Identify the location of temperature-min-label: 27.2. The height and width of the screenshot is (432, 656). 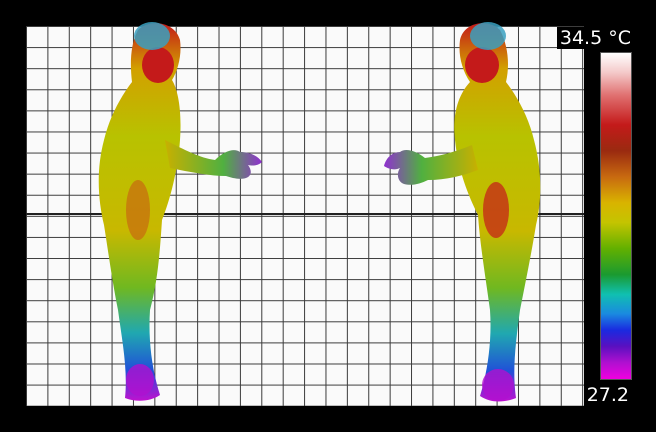
(607, 395).